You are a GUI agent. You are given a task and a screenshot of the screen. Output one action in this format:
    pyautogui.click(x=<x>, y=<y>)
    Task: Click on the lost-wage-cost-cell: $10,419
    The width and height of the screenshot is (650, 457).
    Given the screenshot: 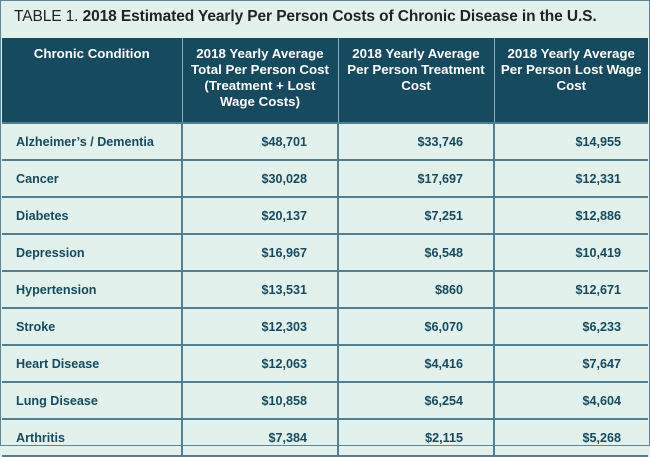 What is the action you would take?
    pyautogui.click(x=570, y=252)
    